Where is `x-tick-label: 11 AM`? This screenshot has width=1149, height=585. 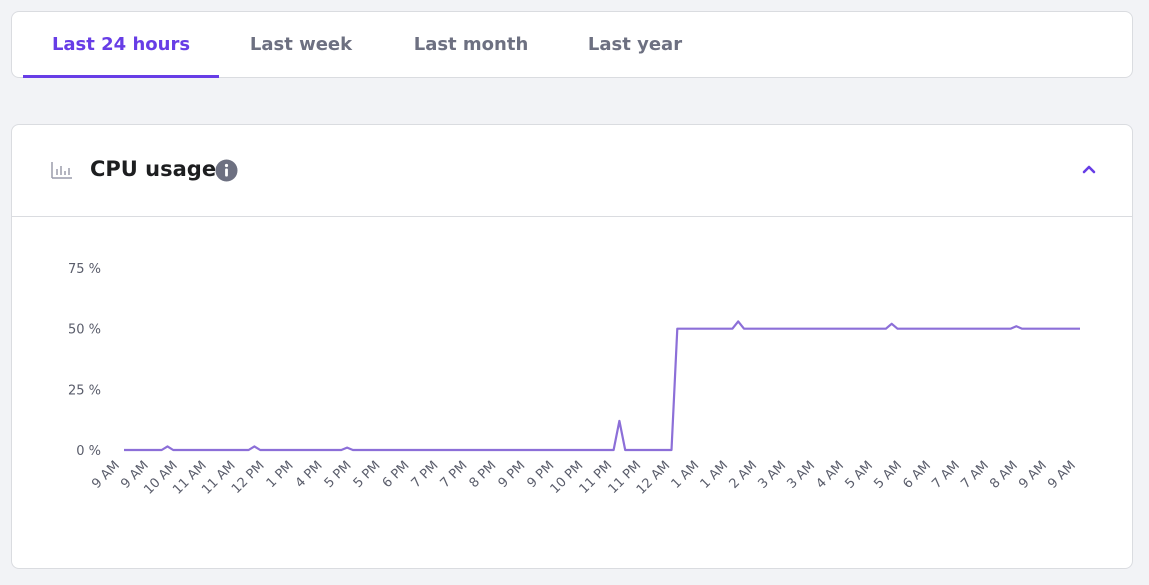 x-tick-label: 11 AM is located at coordinates (218, 477).